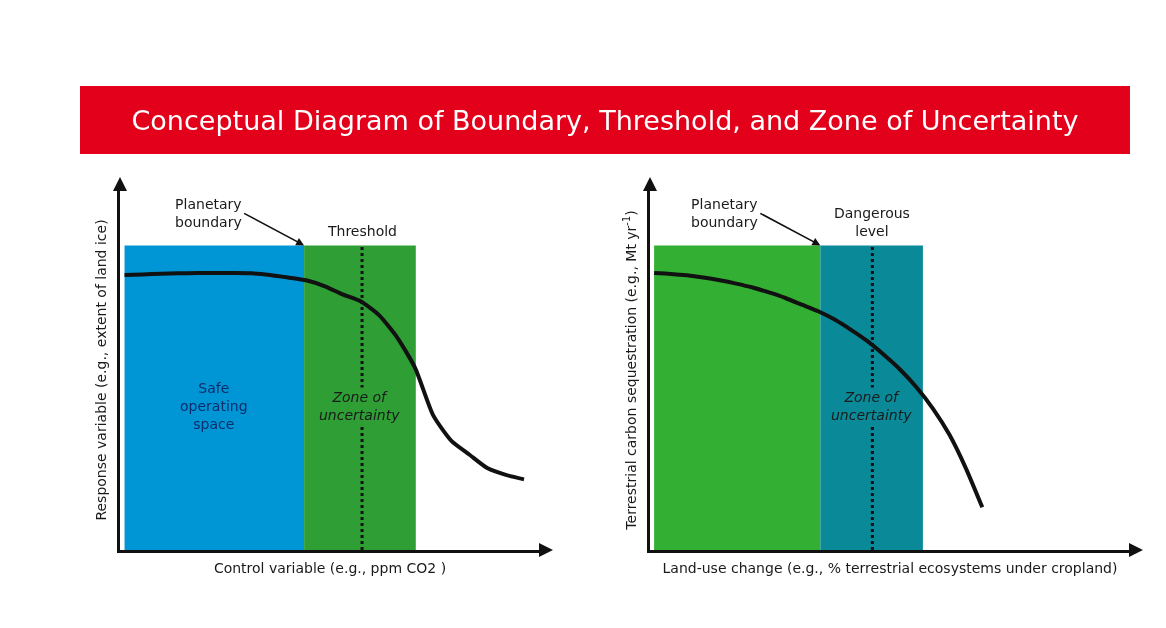  What do you see at coordinates (330, 568) in the screenshot?
I see `x-axis-title: Control variable (e.g., ppm CO2 )` at bounding box center [330, 568].